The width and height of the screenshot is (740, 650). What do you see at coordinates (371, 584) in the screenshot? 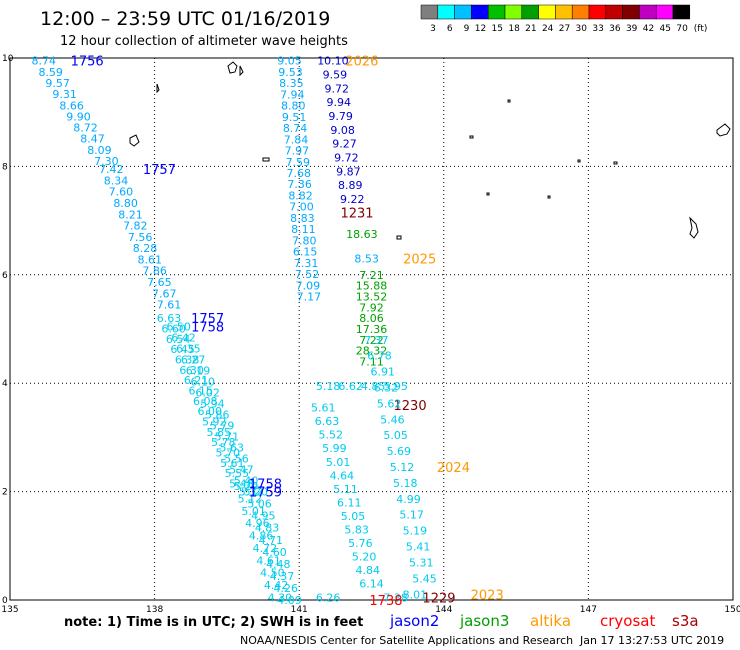
I see `swh-value: 6.14` at bounding box center [371, 584].